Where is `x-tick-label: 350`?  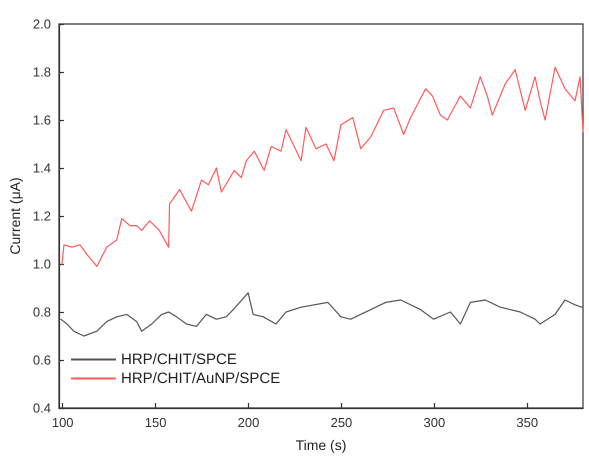 x-tick-label: 350 is located at coordinates (527, 422).